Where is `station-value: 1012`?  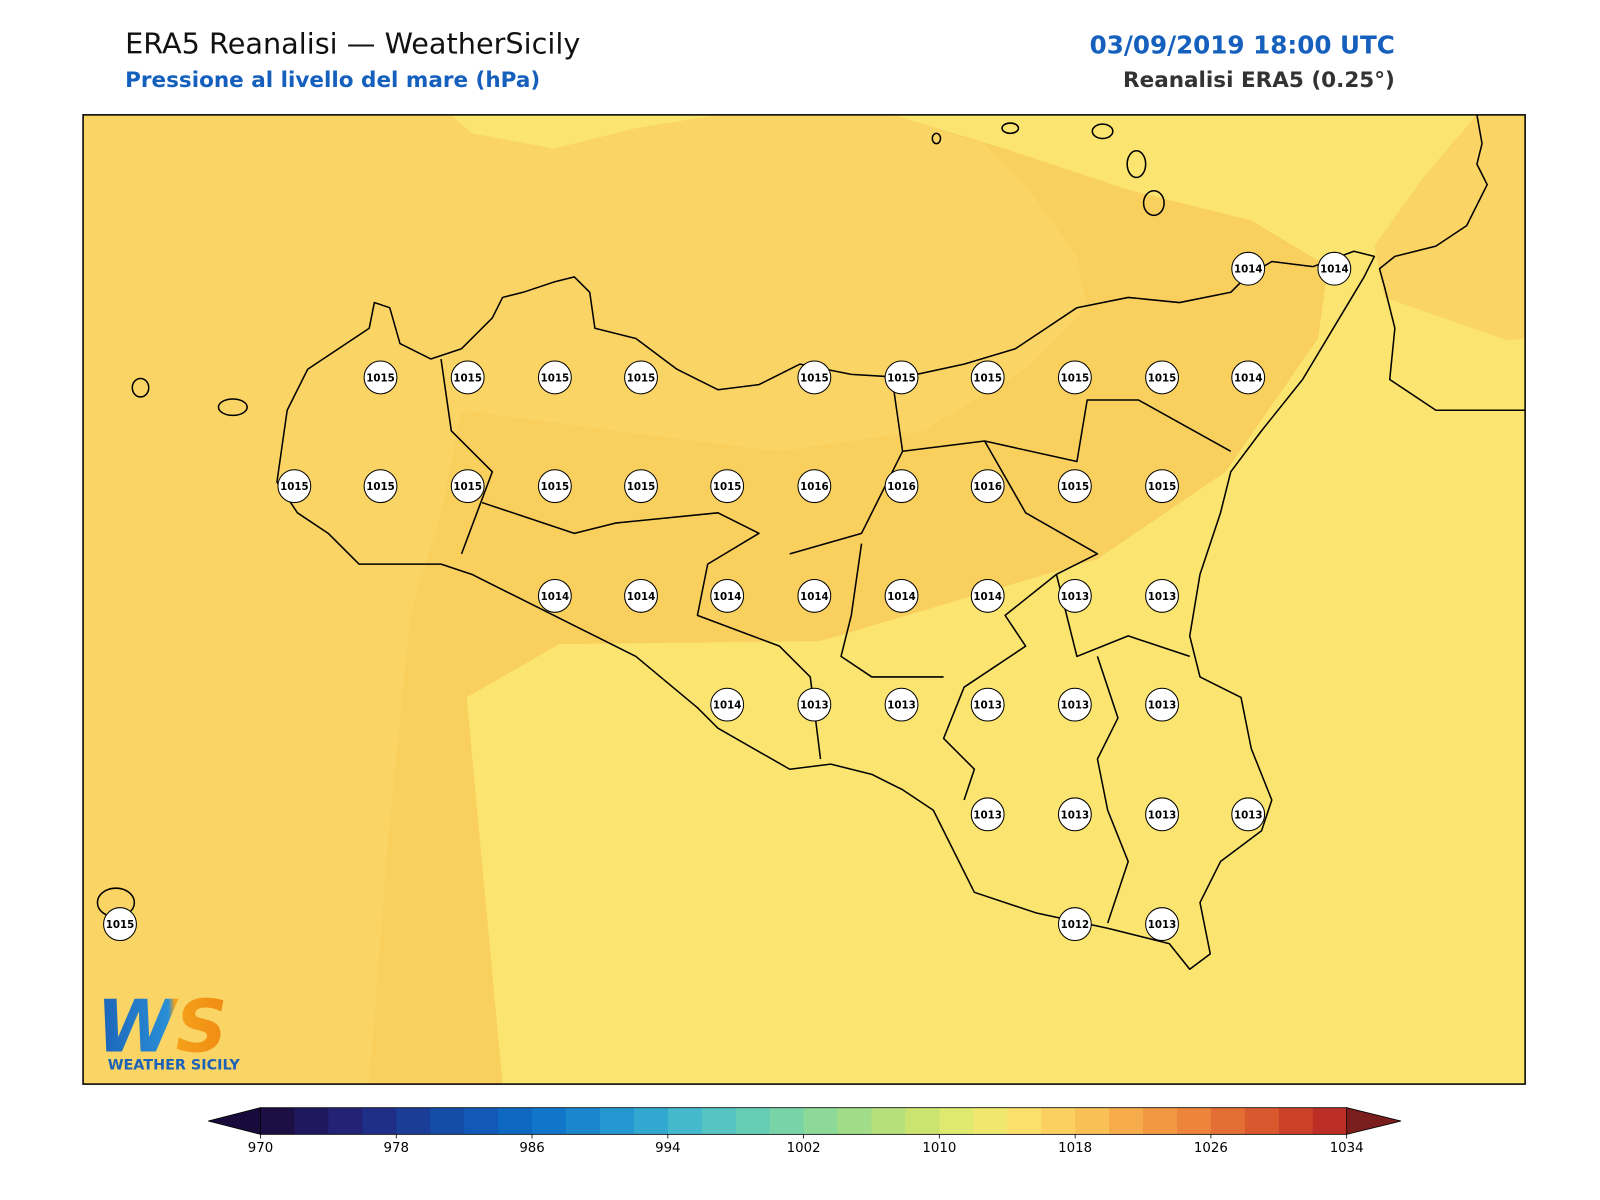 station-value: 1012 is located at coordinates (1075, 925).